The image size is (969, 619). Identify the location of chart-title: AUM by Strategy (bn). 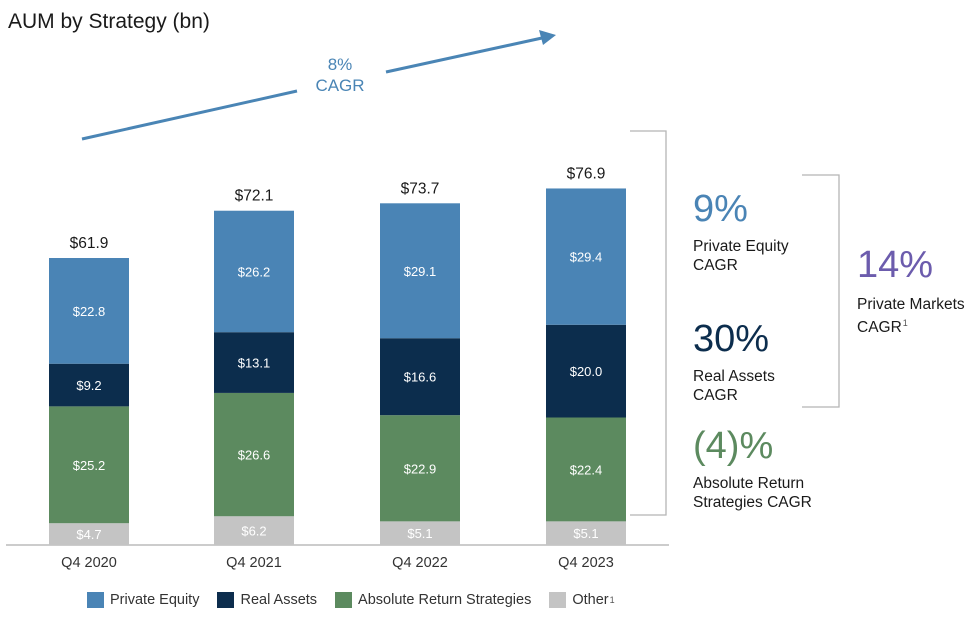
(109, 21).